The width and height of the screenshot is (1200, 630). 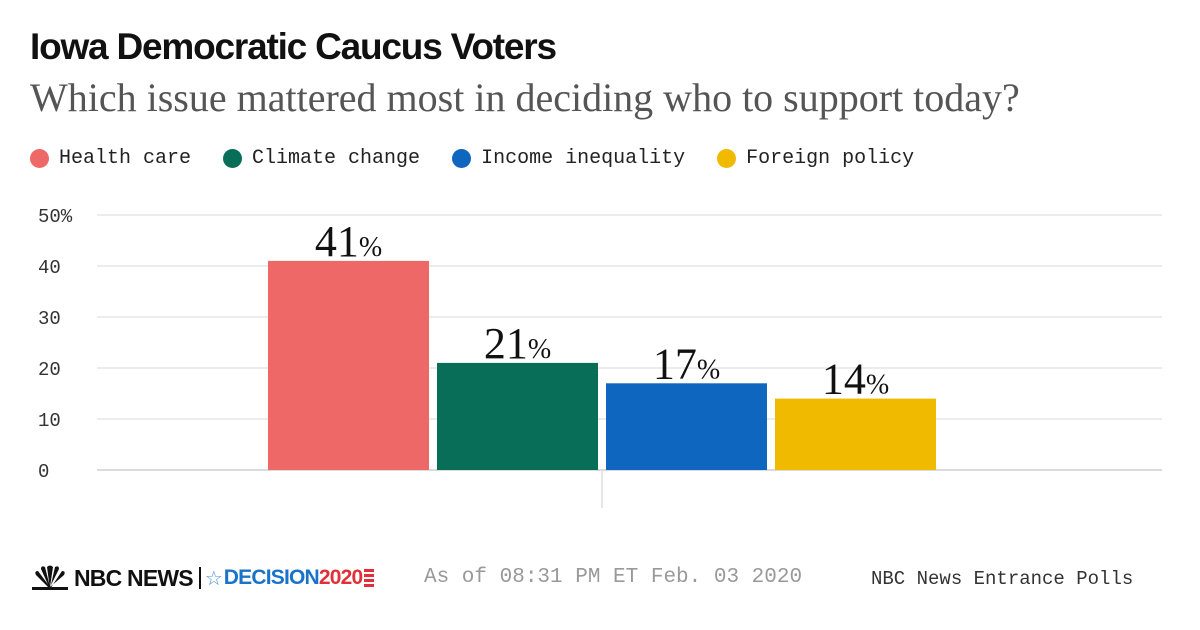 I want to click on decision-year: 2020, so click(x=340, y=577).